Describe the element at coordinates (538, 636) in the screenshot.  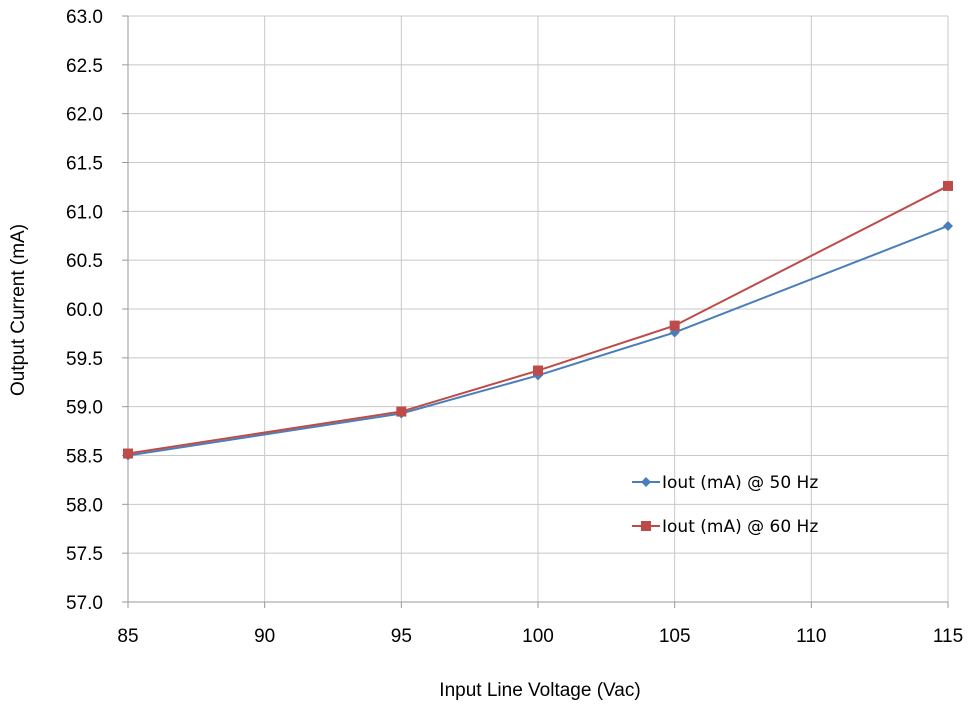
I see `x-tick-label: 100` at that location.